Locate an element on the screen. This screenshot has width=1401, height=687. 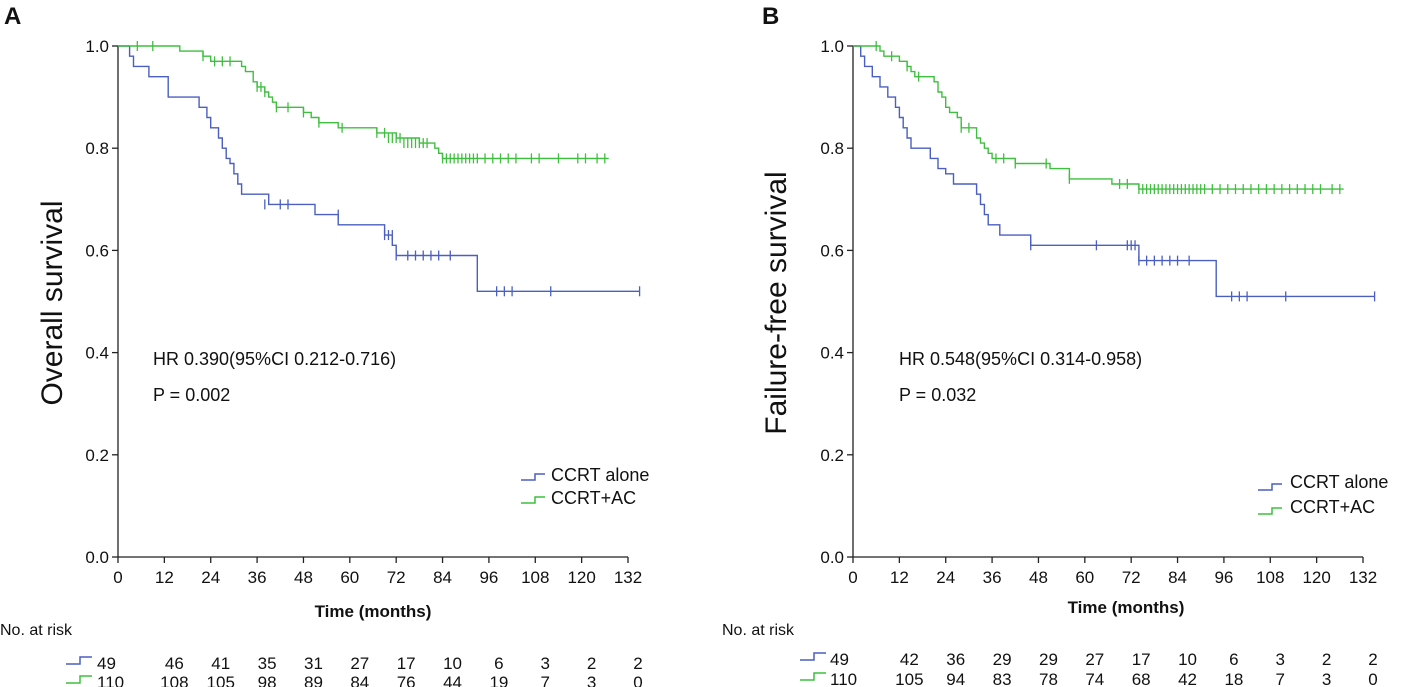
risk-value-ccrt-ac: 68 is located at coordinates (1141, 678).